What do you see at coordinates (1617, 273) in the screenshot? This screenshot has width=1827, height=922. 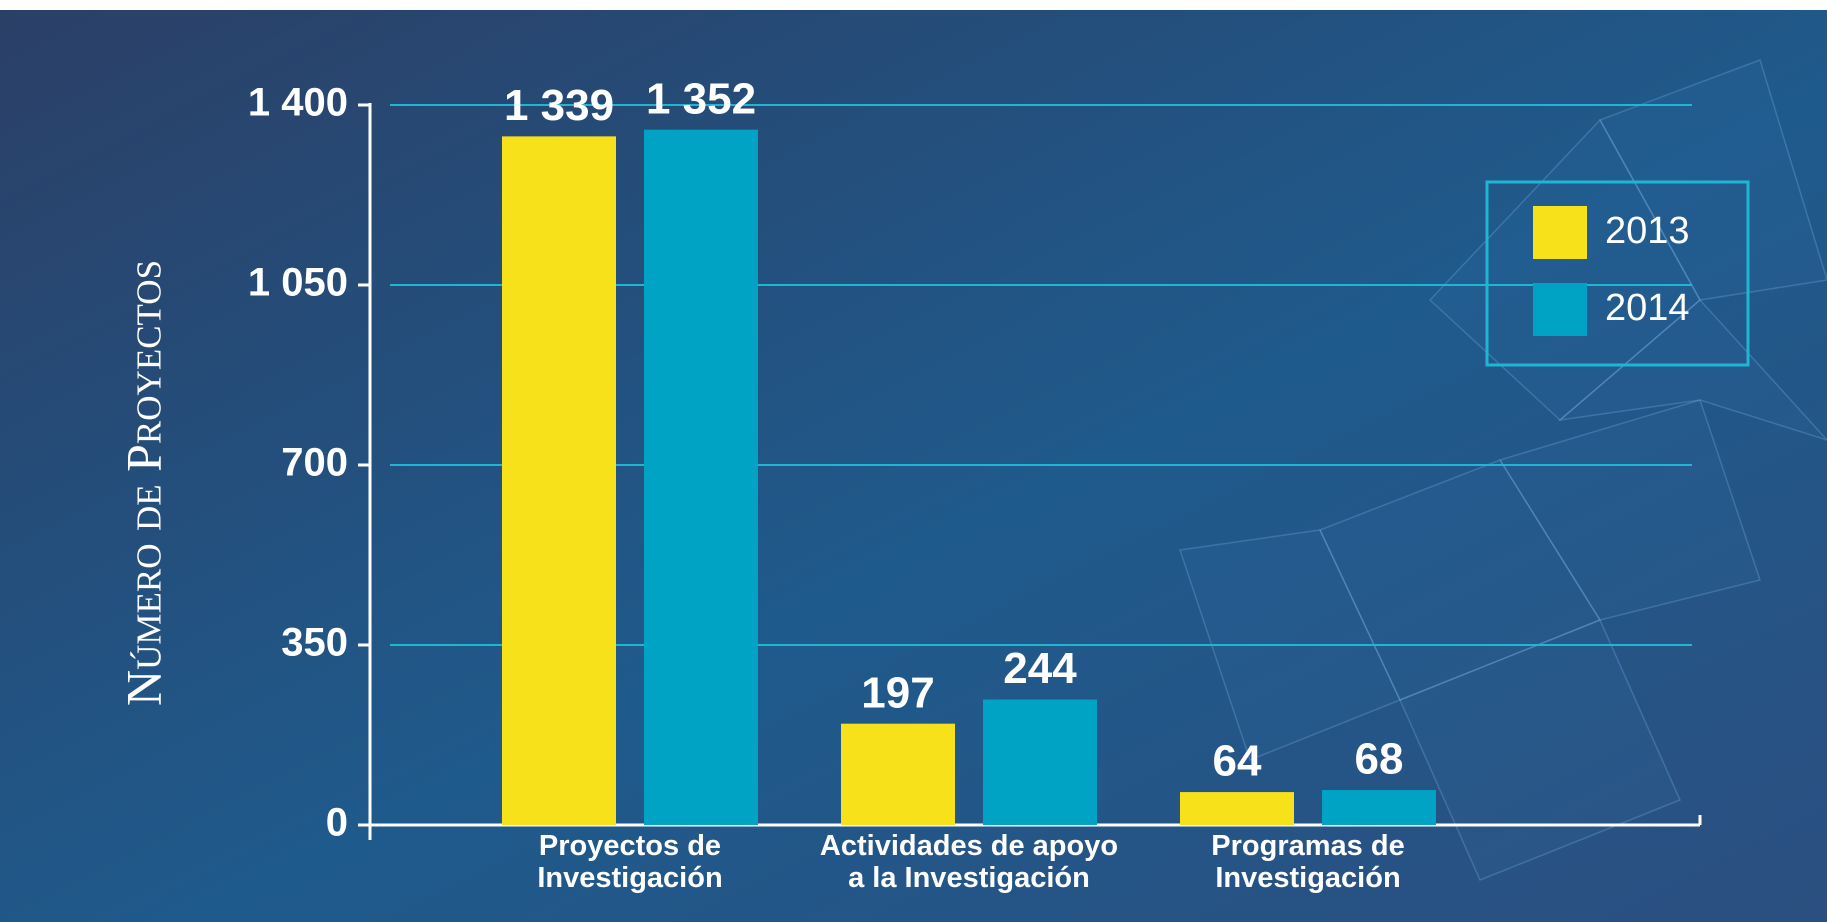 I see `legend-box` at bounding box center [1617, 273].